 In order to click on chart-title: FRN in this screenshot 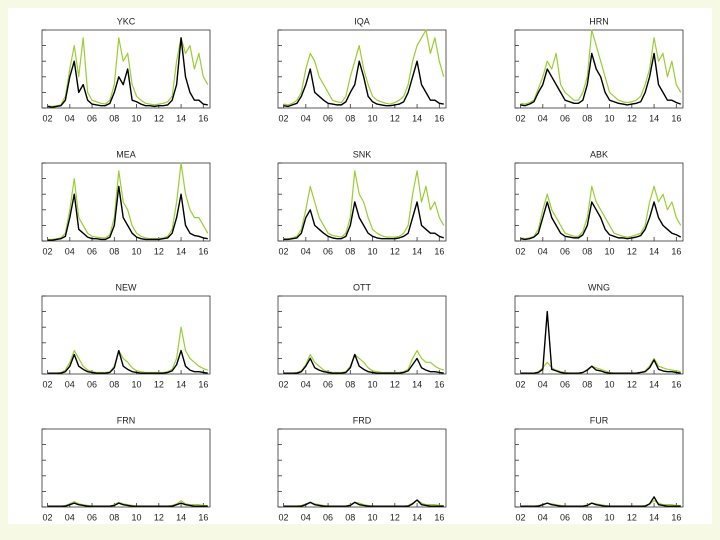, I will do `click(126, 420)`.